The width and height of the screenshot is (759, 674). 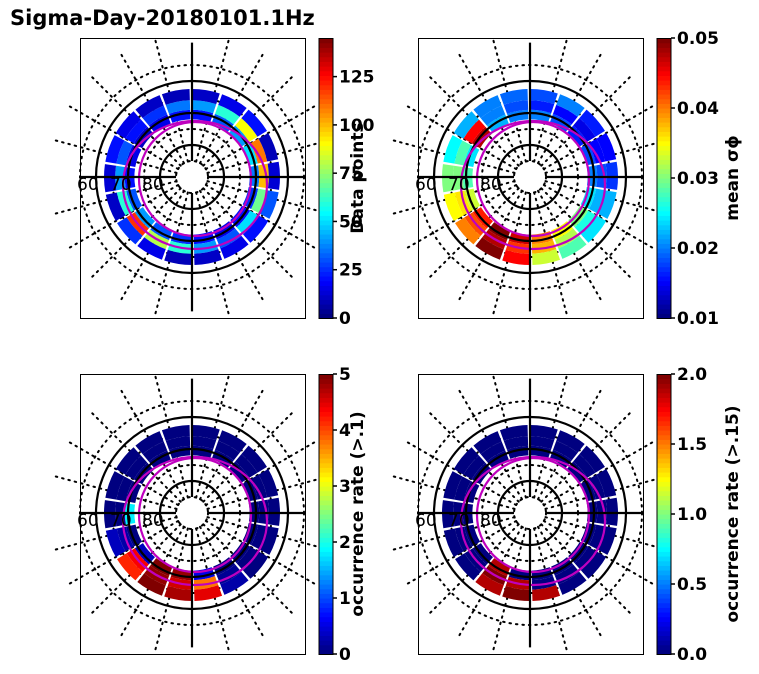 I want to click on colorbar-tick-label: 3, so click(x=345, y=487).